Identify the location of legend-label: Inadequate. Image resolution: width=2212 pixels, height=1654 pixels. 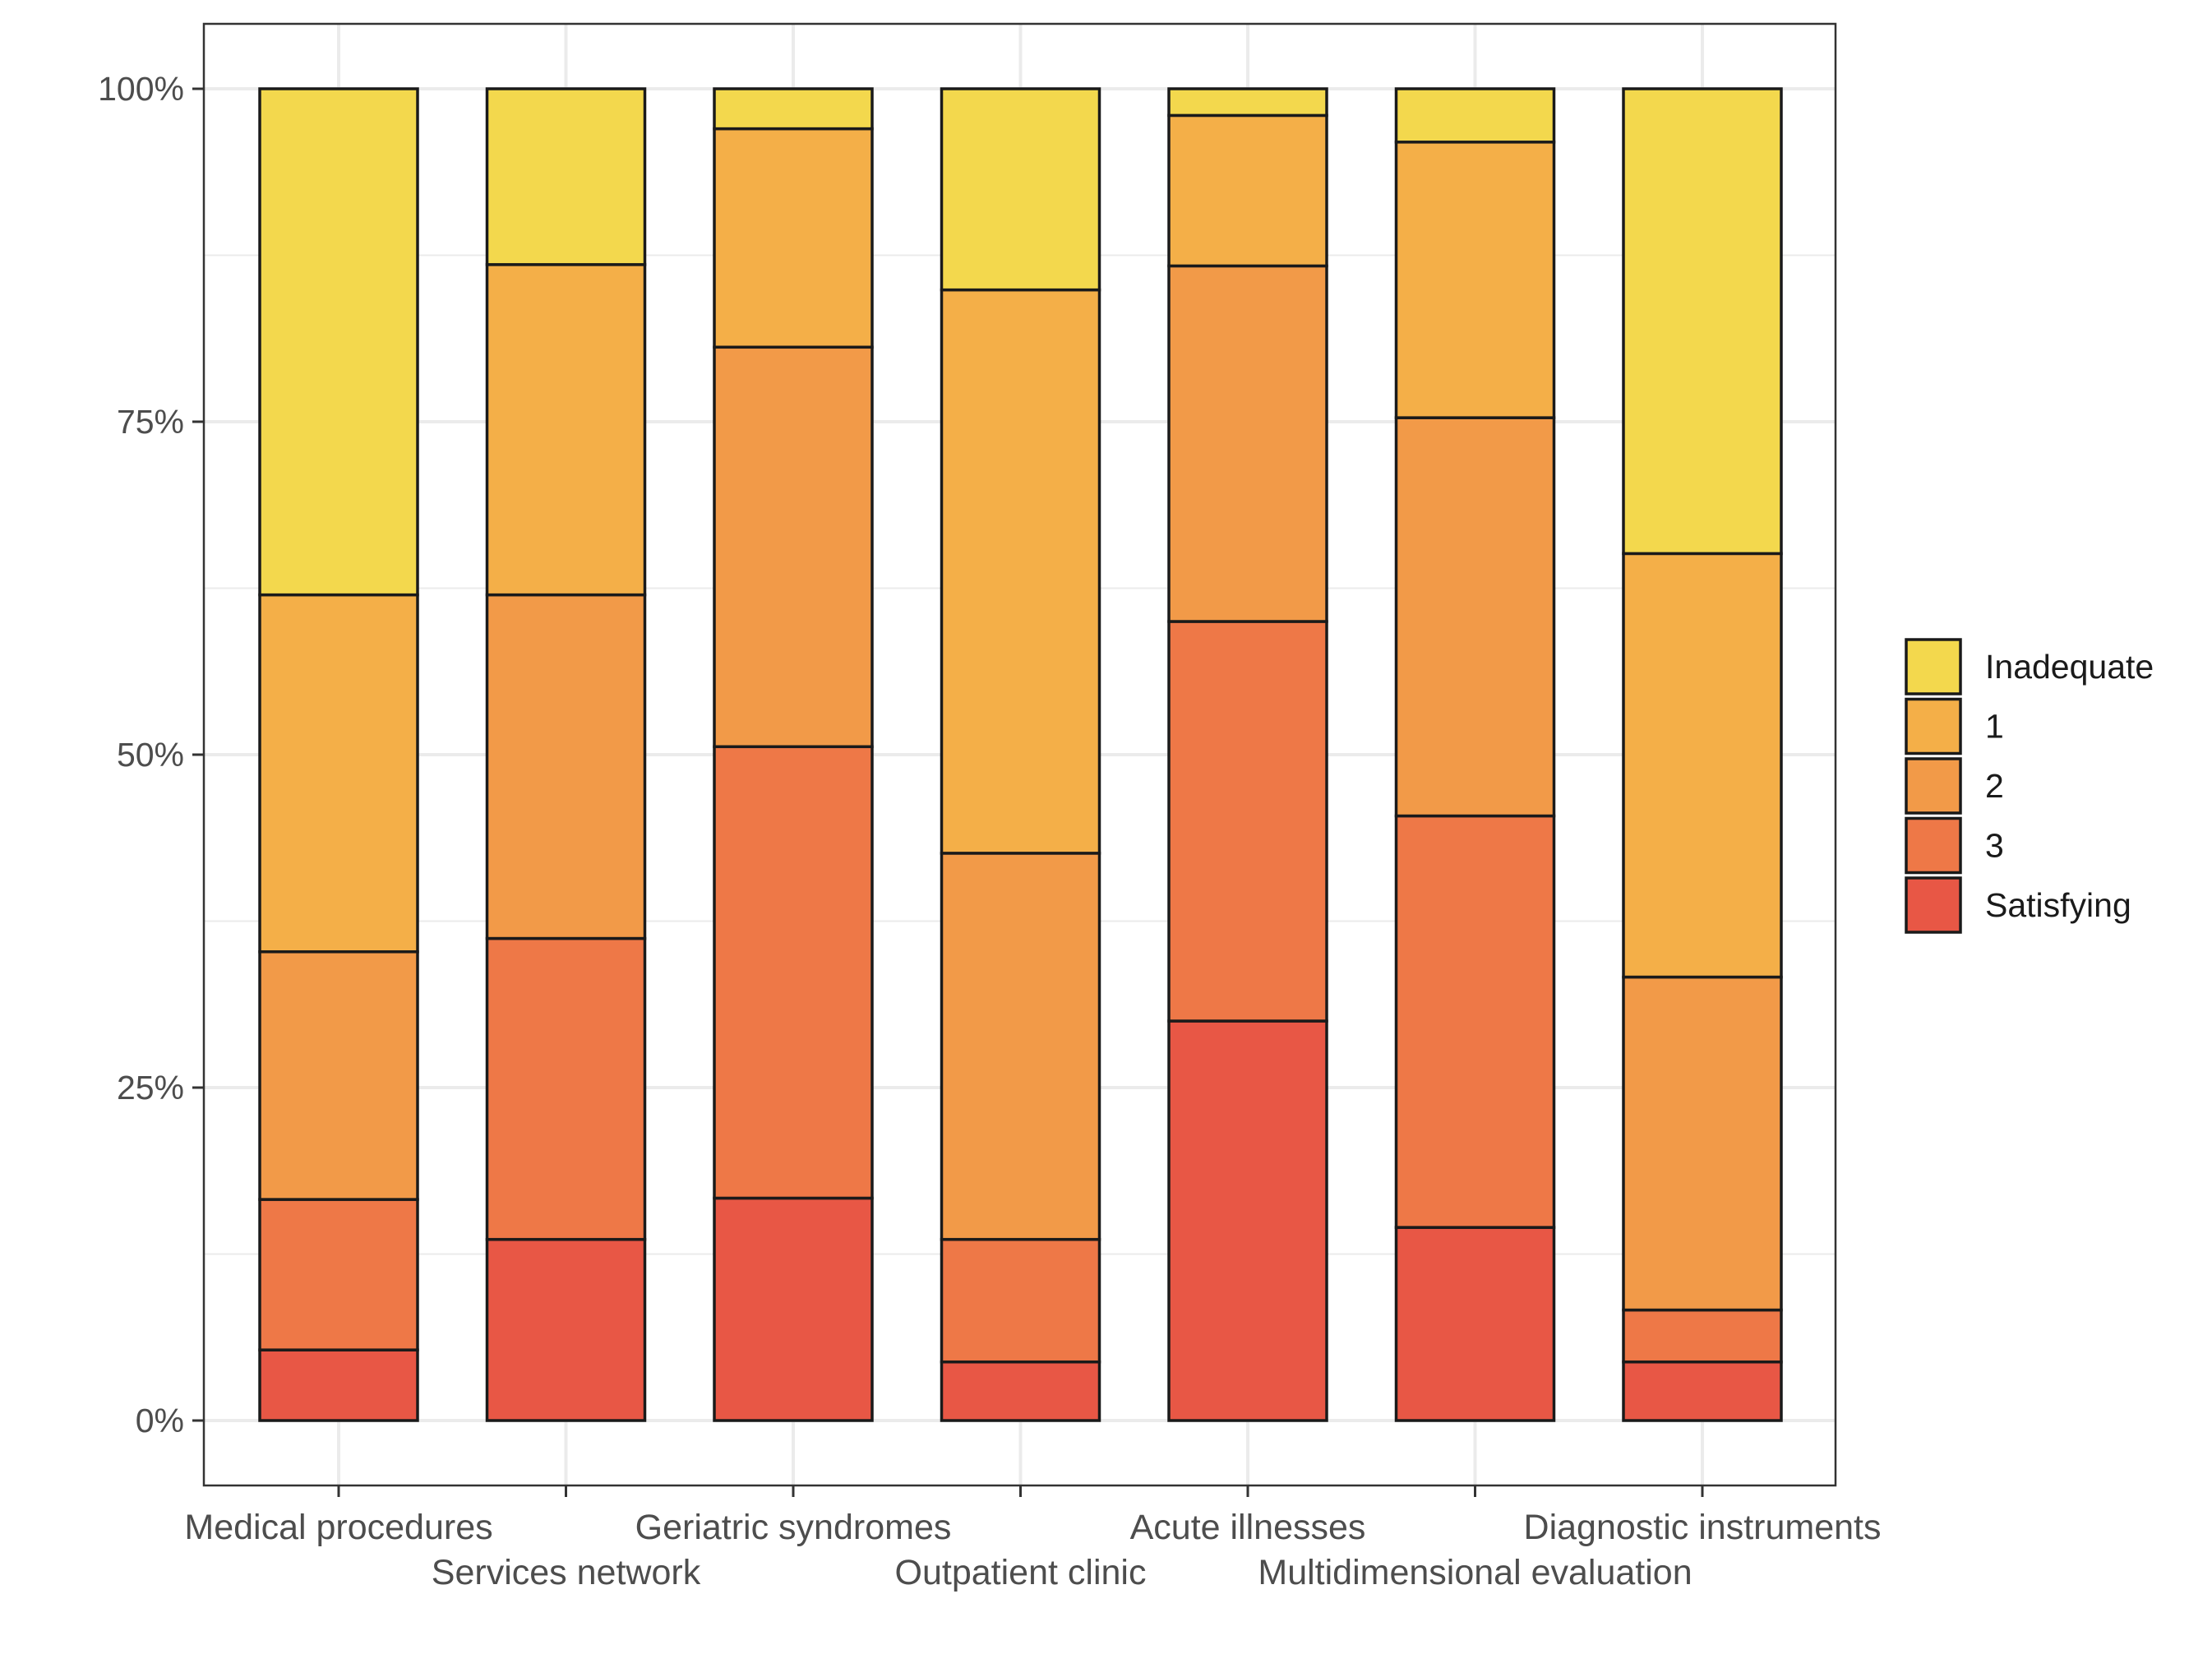
(2069, 667).